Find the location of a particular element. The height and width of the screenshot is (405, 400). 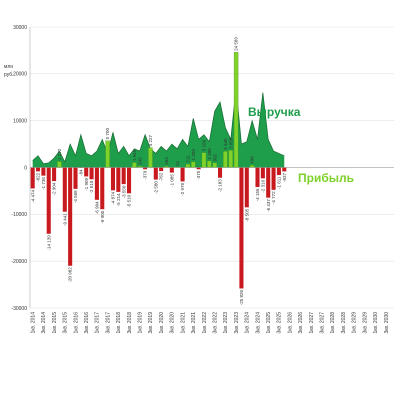

value-label: 1 049 is located at coordinates (134, 155).